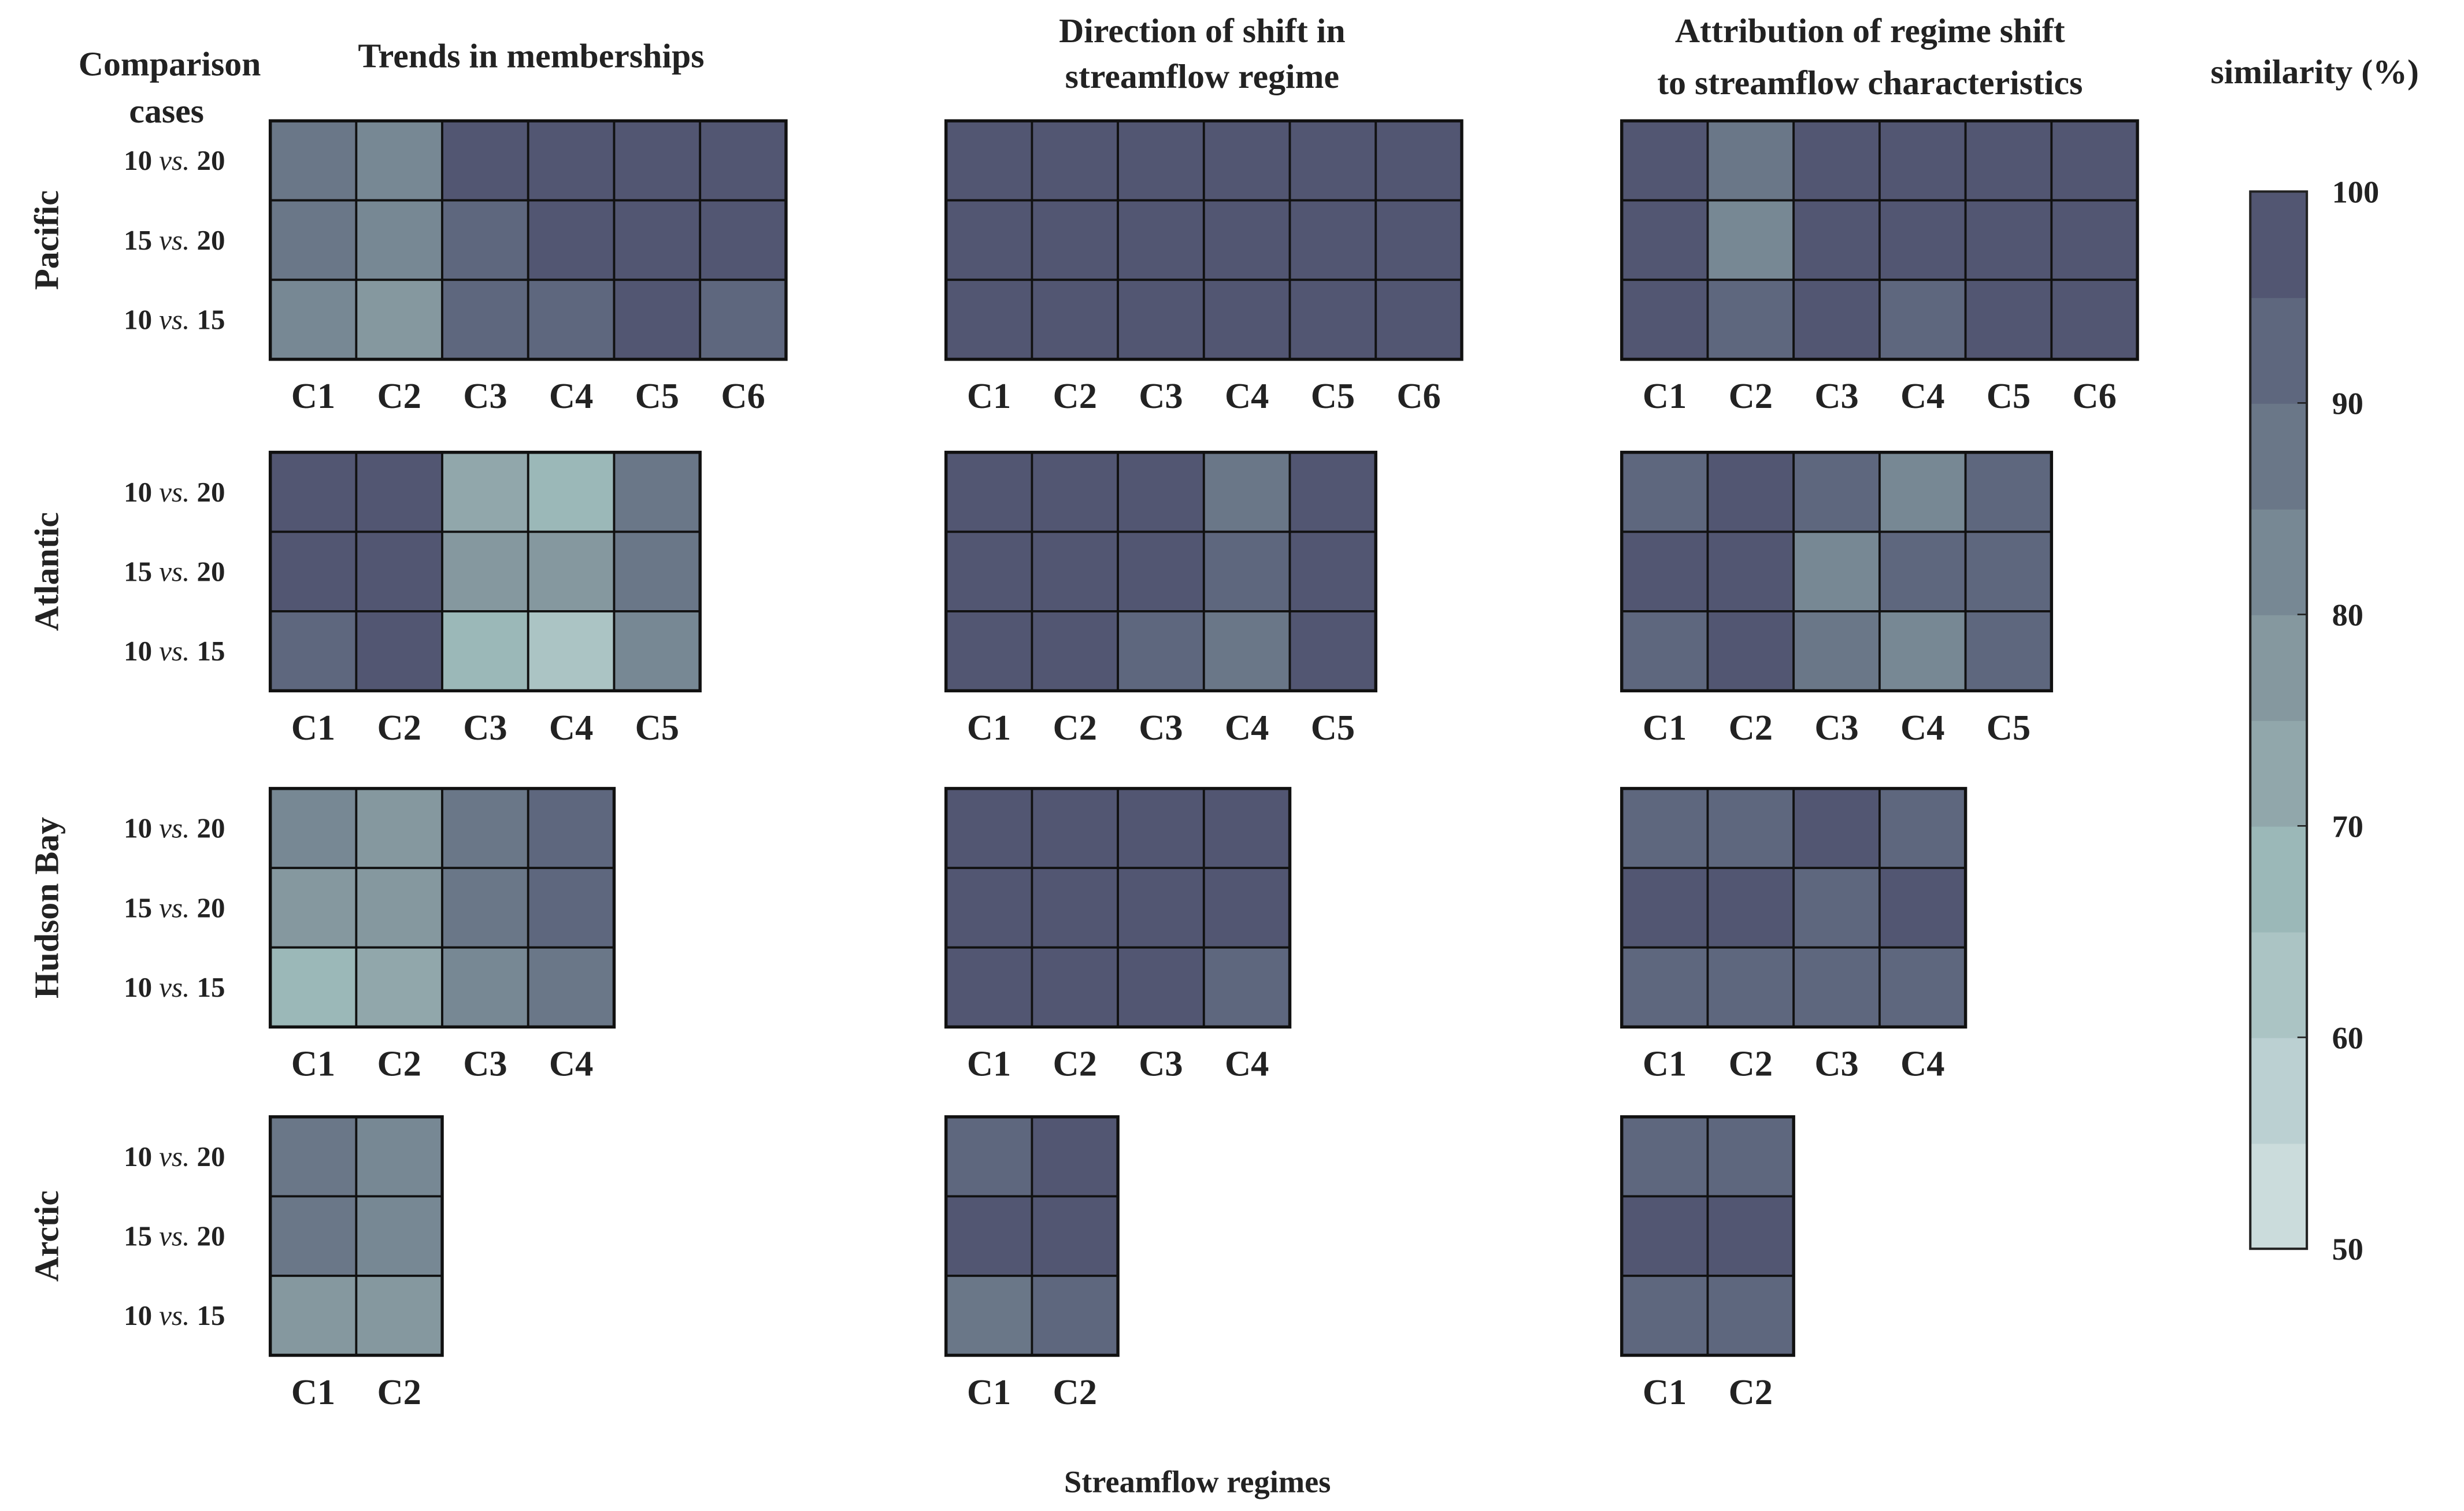  I want to click on colorbar-tick-label: 80, so click(2347, 614).